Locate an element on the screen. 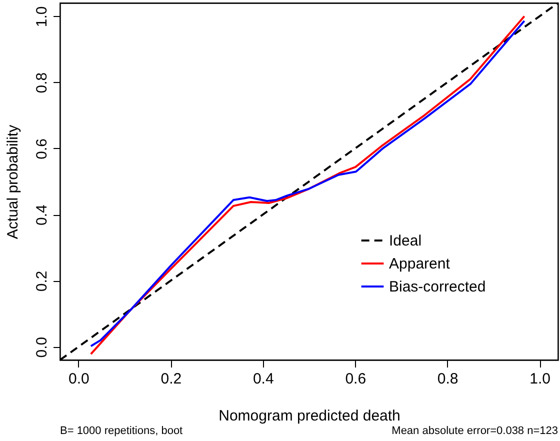 Image resolution: width=560 pixels, height=441 pixels. text: Mean absolute error=0.038 n=123 is located at coordinates (475, 431).